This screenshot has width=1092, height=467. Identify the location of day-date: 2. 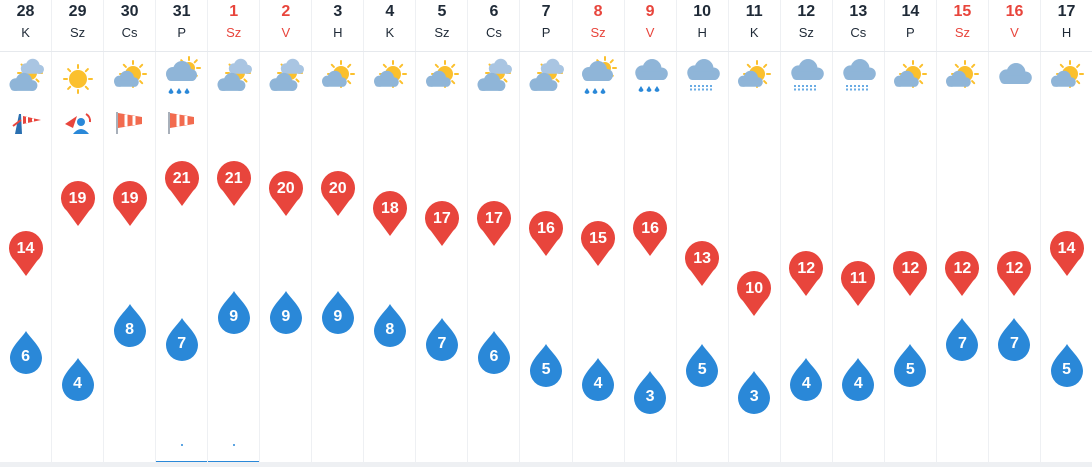
(286, 11).